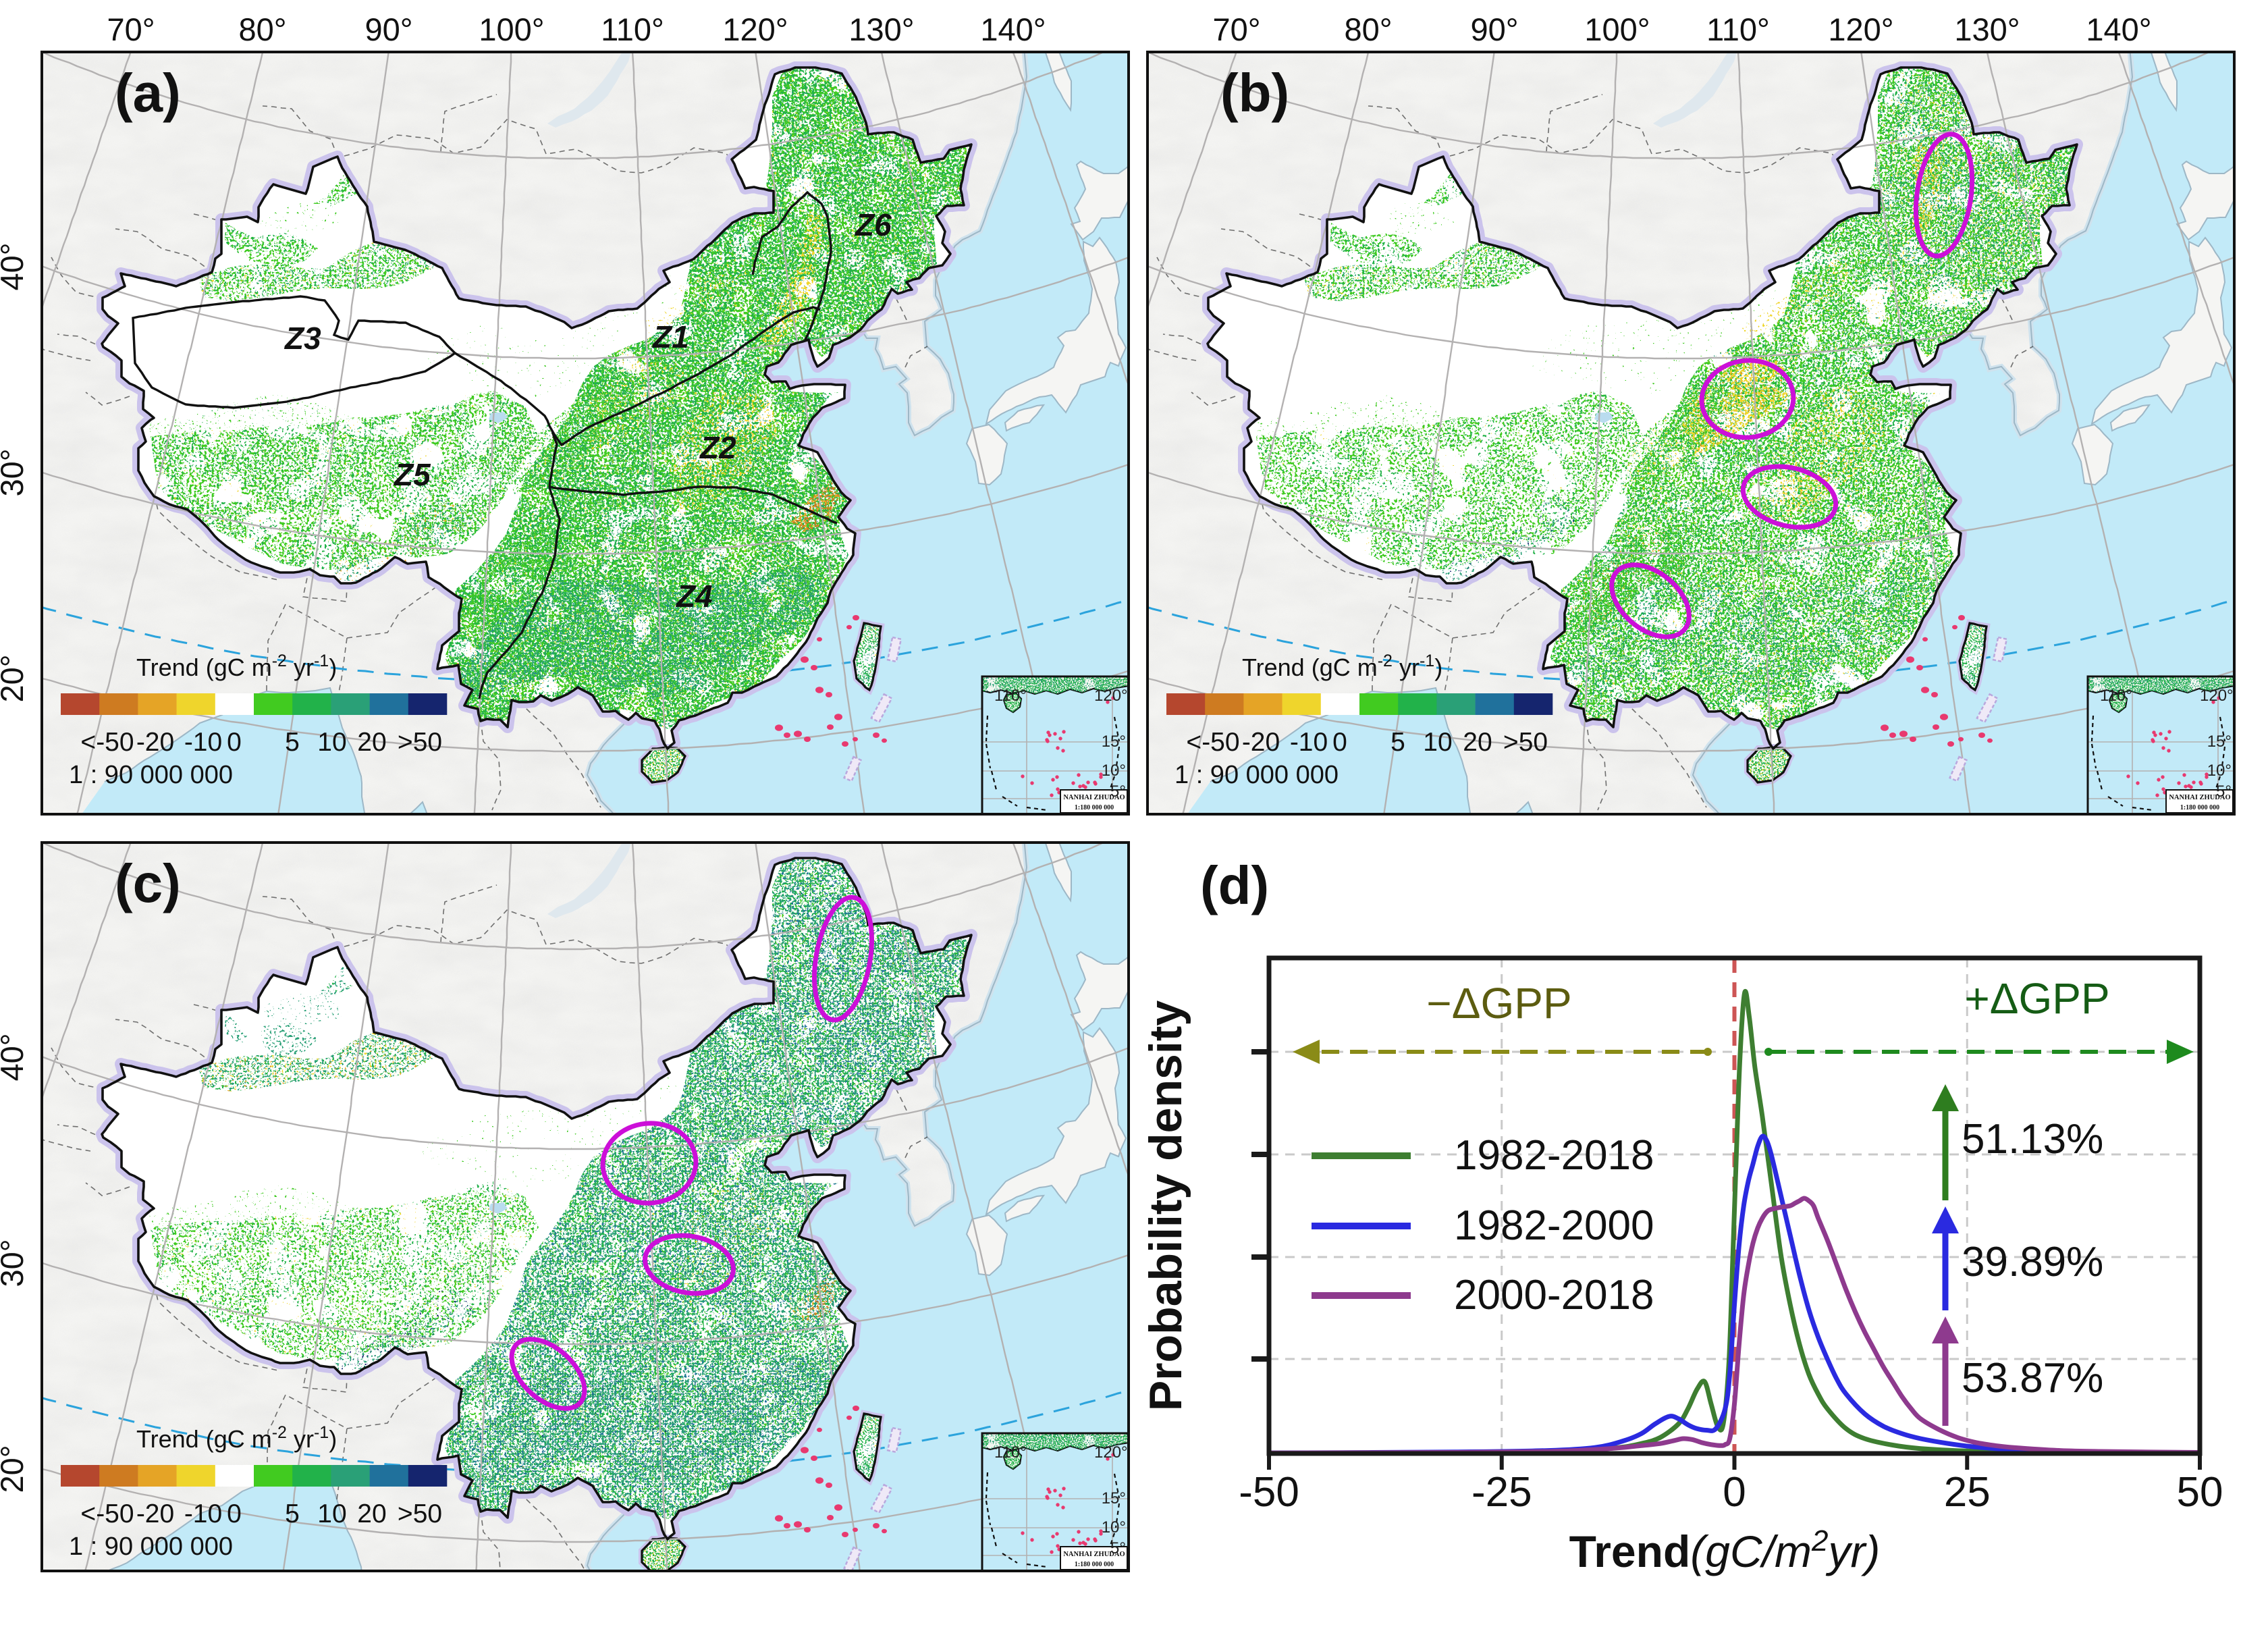  I want to click on legend-scale-text: 1 : 90 000 000, so click(151, 775).